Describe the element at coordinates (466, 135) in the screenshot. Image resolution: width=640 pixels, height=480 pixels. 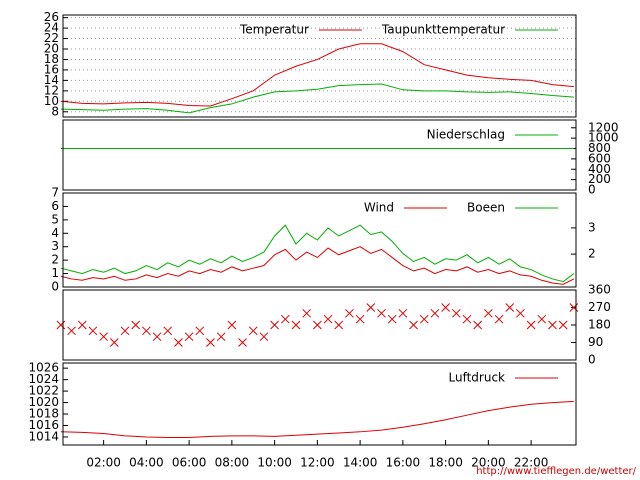
I see `legend-label: Niederschlag` at that location.